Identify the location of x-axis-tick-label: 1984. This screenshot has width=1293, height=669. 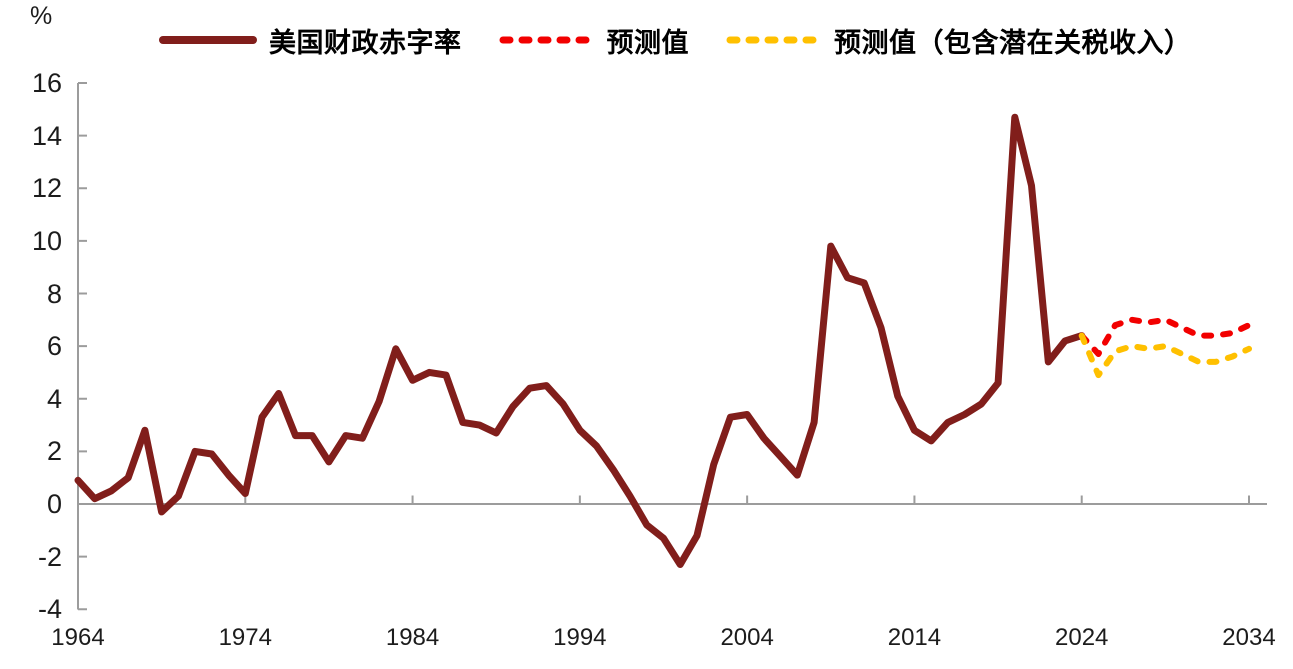
(412, 637).